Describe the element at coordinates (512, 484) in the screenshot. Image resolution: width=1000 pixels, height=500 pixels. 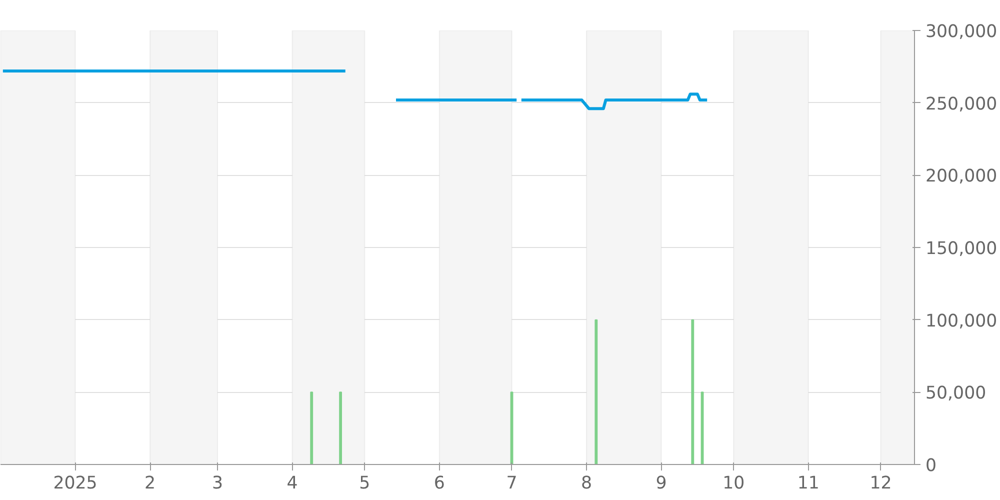
I see `x-tick-label: 7` at that location.